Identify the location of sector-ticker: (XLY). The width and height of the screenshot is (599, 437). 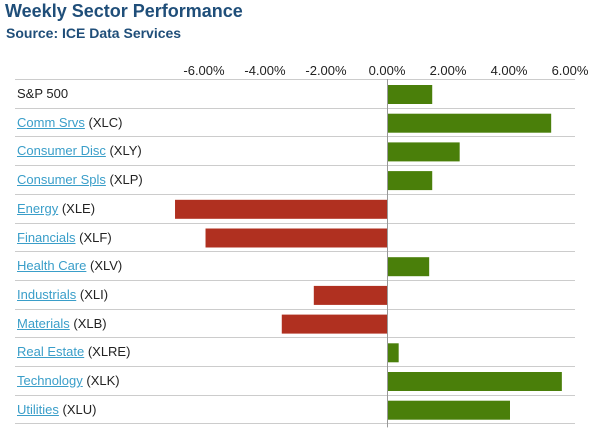
(123, 151).